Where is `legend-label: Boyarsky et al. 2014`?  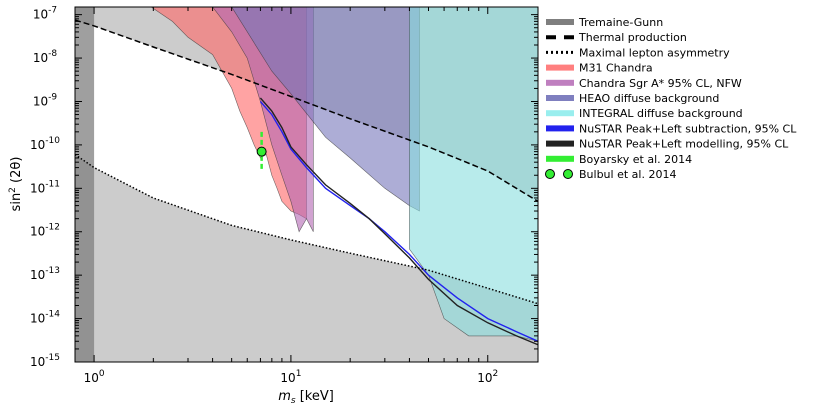
legend-label: Boyarsky et al. 2014 is located at coordinates (635, 159).